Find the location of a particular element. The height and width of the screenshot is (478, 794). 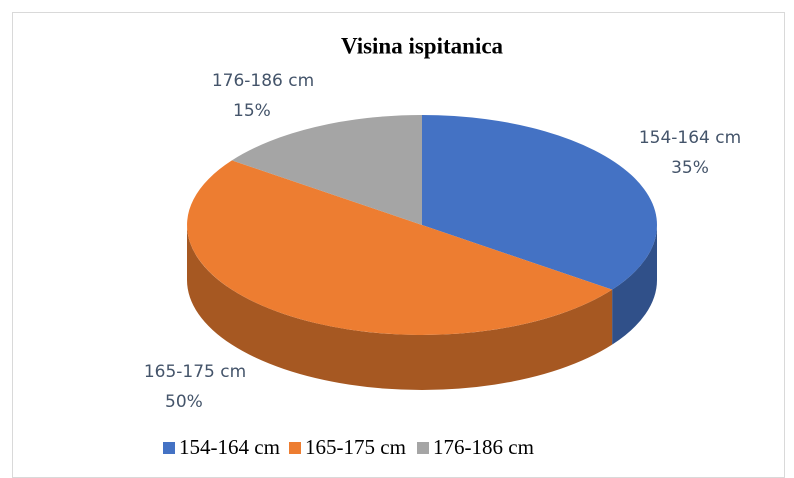

chart-title: Visina ispitanica is located at coordinates (422, 45).